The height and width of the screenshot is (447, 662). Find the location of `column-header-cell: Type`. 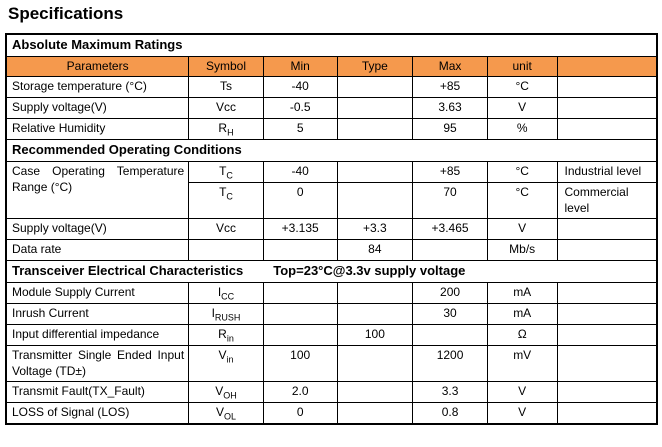

column-header-cell: Type is located at coordinates (375, 66).